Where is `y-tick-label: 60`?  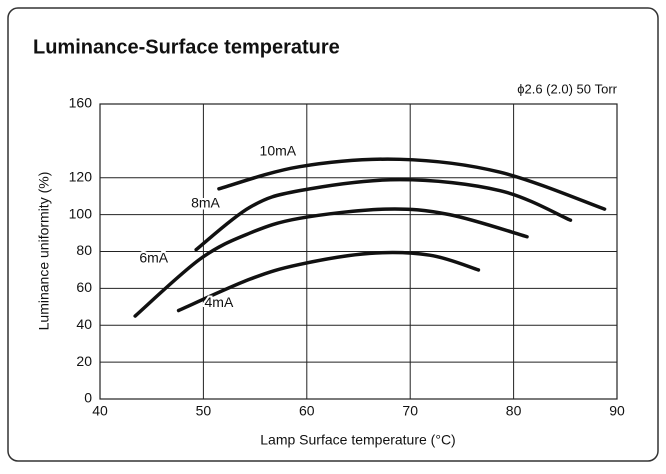
y-tick-label: 60 is located at coordinates (84, 287).